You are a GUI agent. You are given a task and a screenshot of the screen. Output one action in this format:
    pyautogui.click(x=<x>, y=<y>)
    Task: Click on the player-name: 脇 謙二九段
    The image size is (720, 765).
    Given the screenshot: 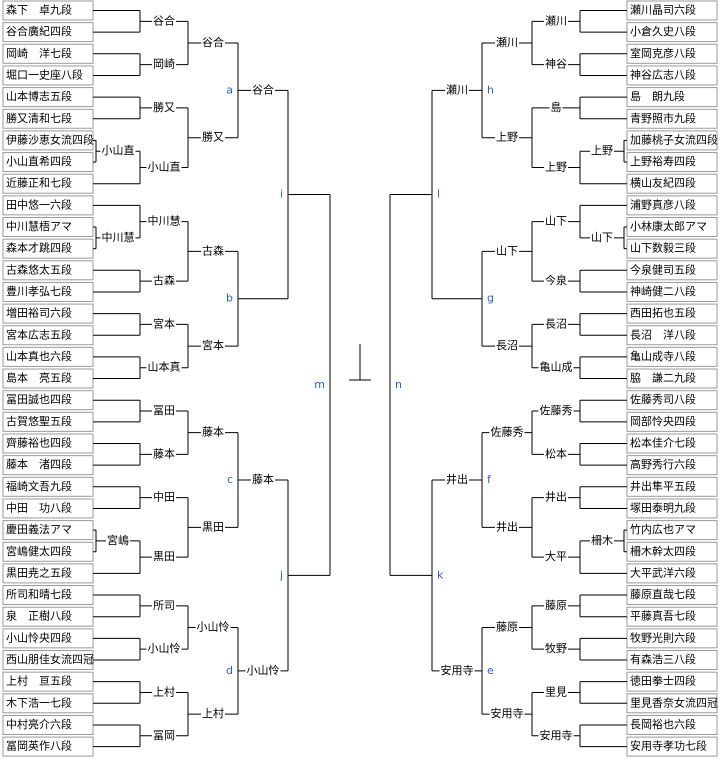 What is the action you would take?
    pyautogui.click(x=663, y=378)
    